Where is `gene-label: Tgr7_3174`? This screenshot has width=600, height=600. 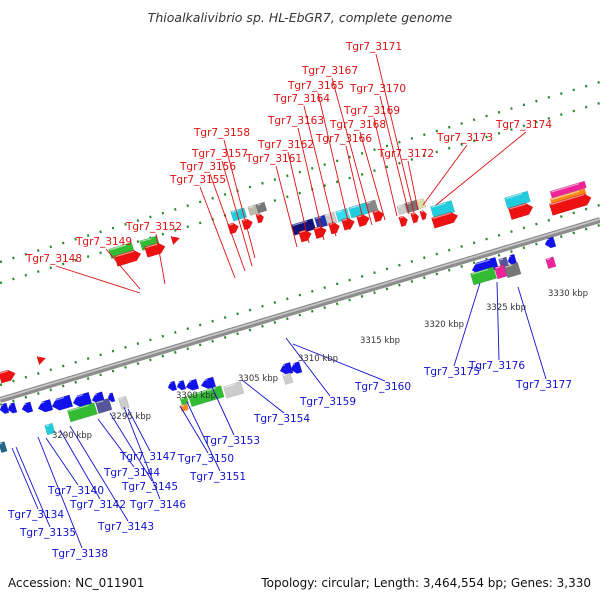 gene-label: Tgr7_3174 is located at coordinates (523, 125).